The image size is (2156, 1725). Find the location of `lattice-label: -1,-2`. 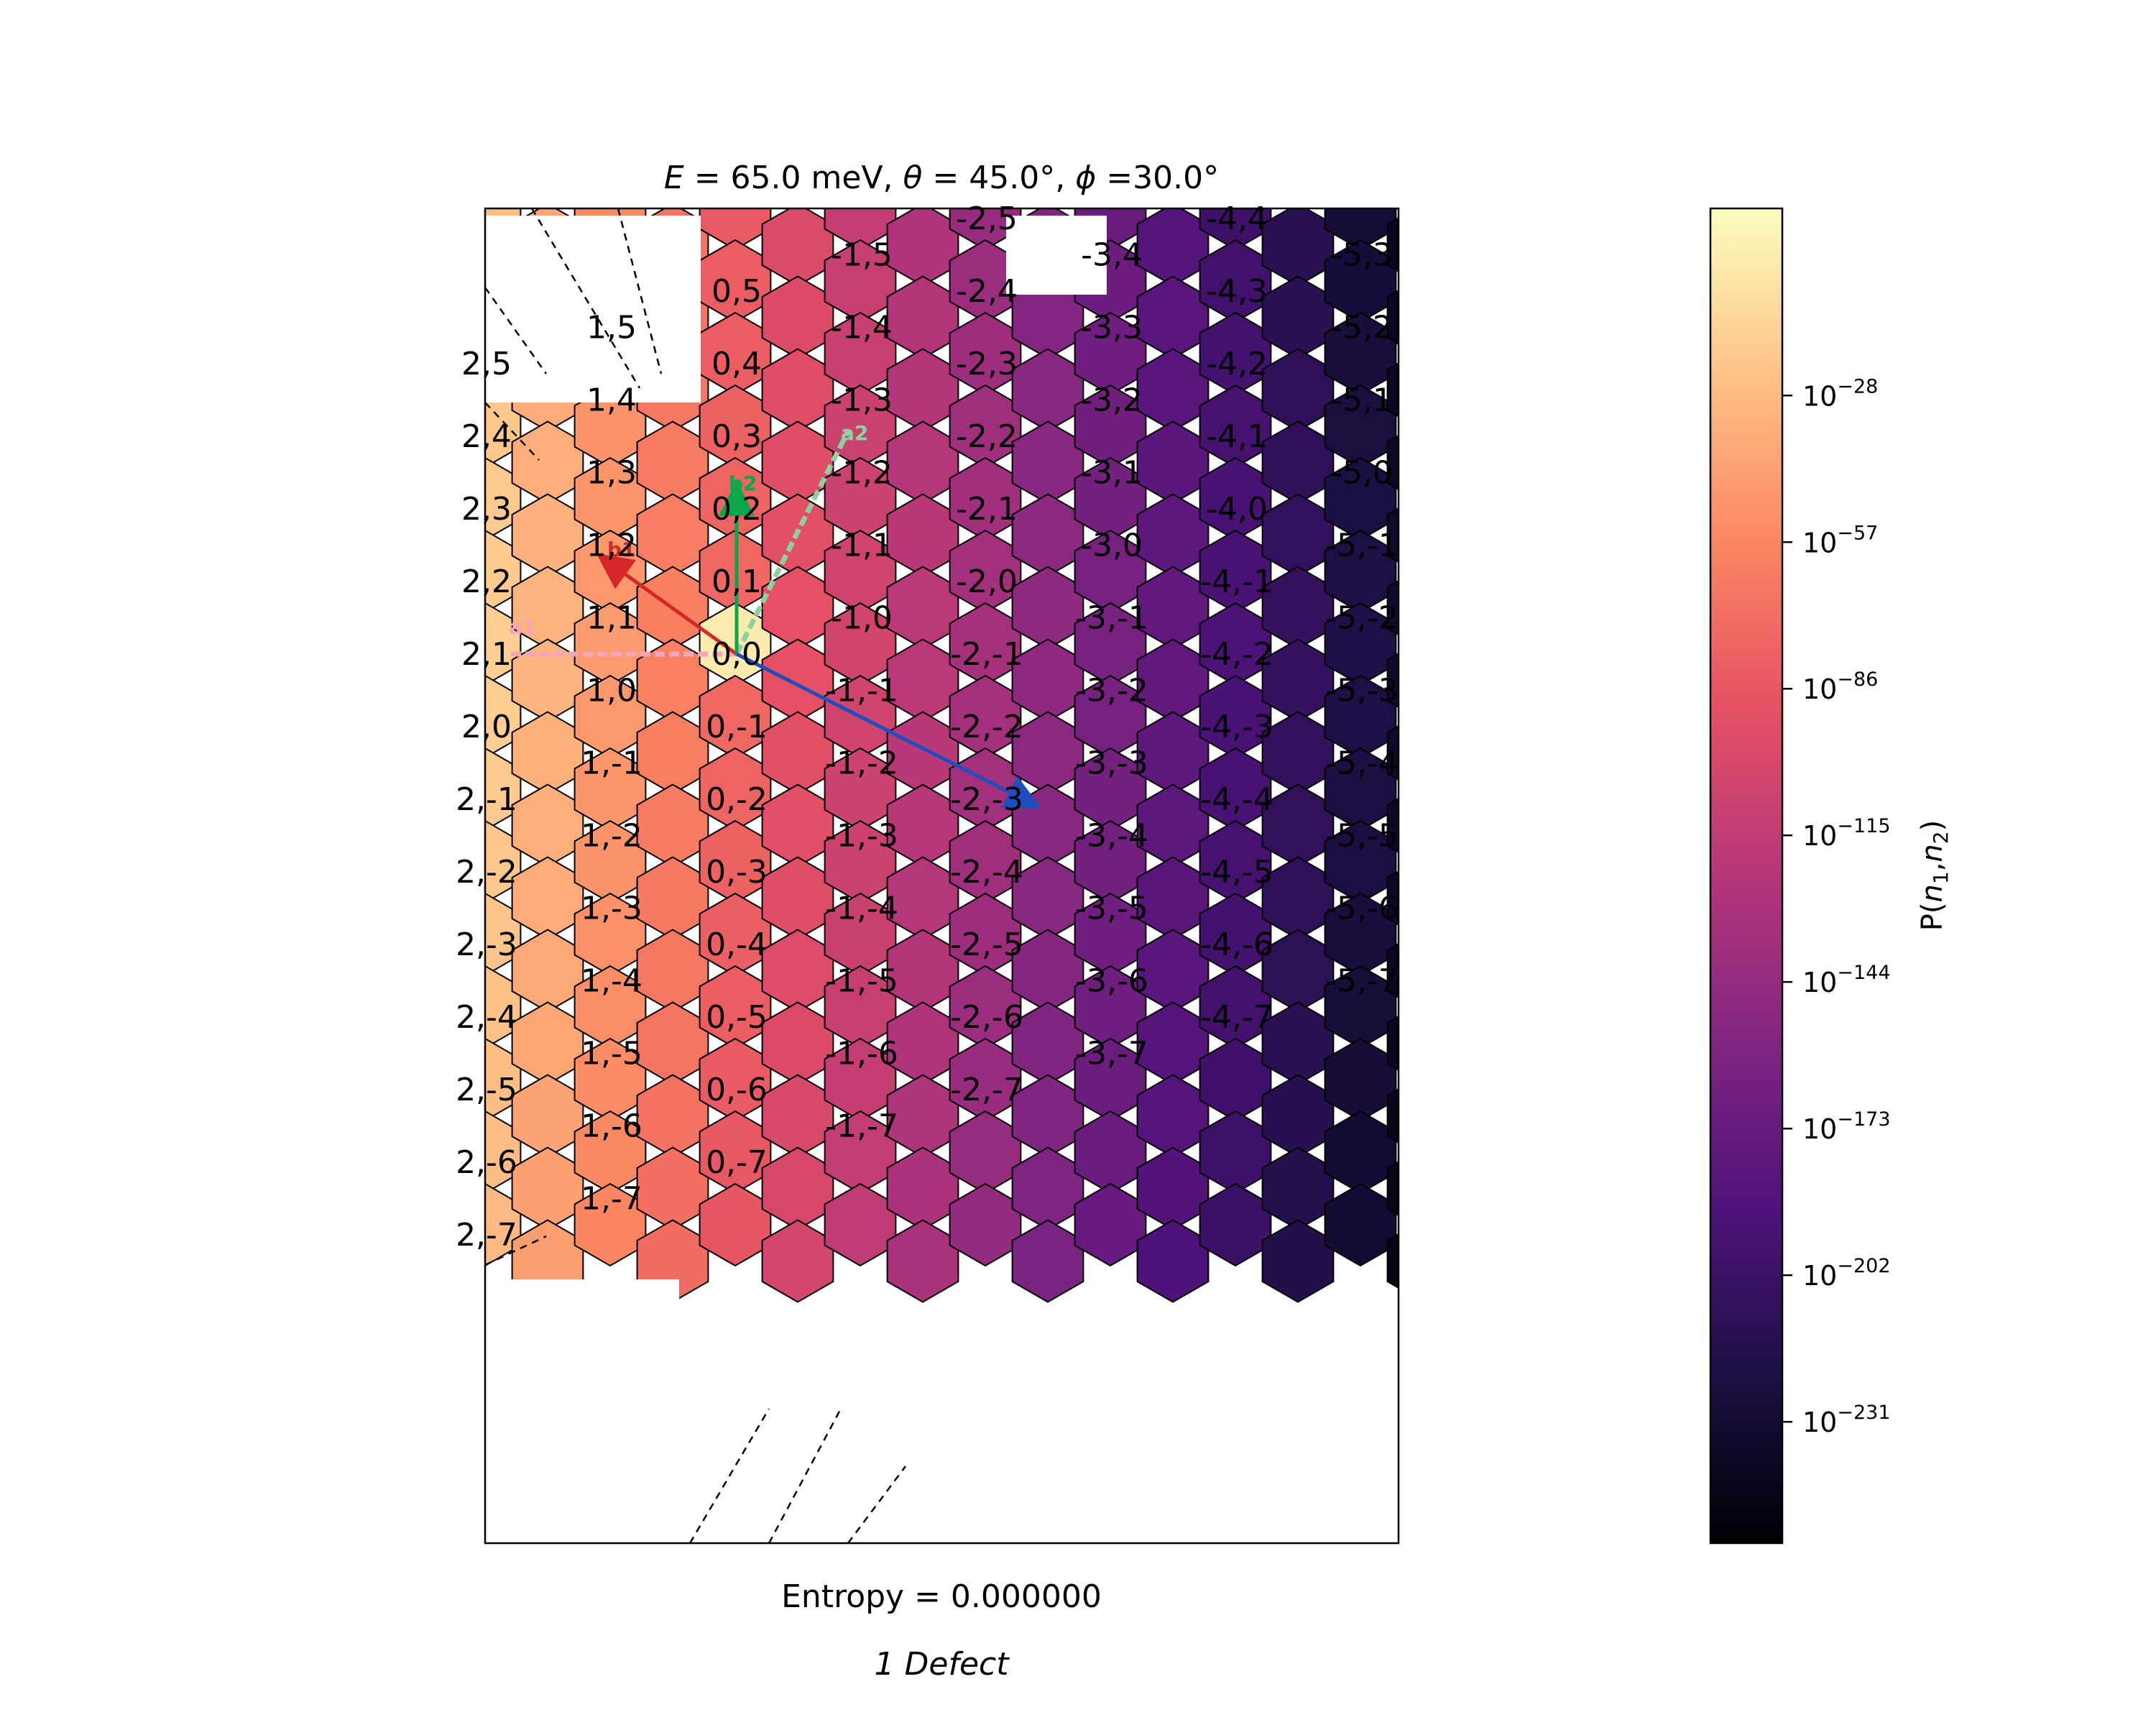

lattice-label: -1,-2 is located at coordinates (861, 763).